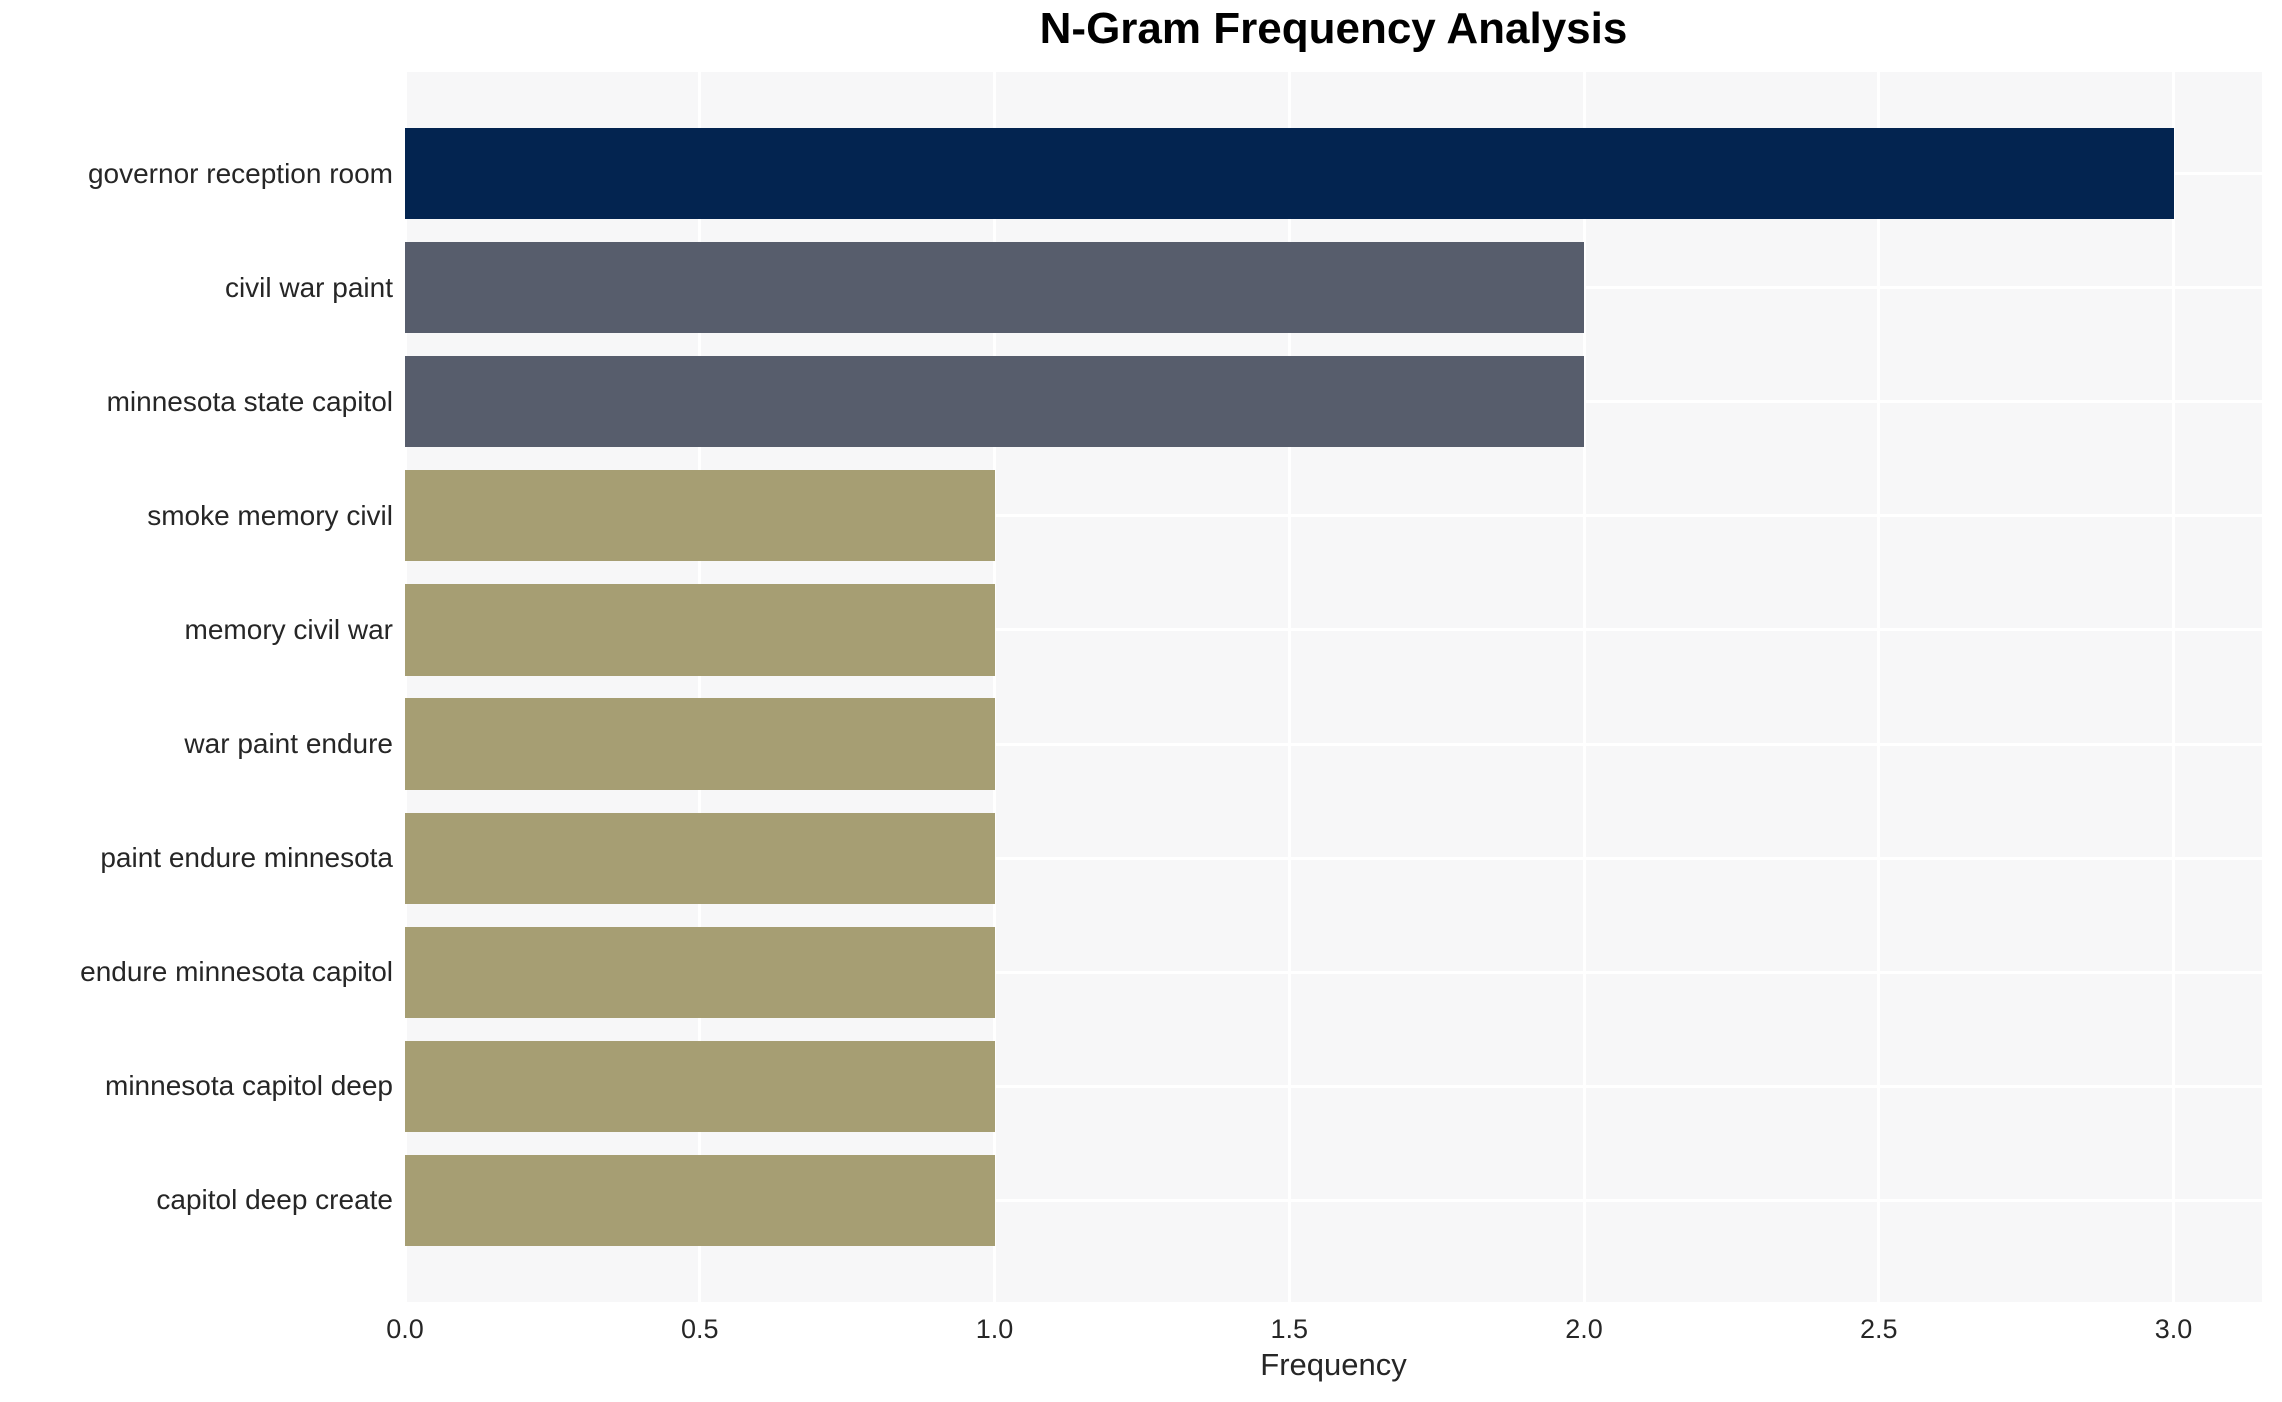  Describe the element at coordinates (249, 401) in the screenshot. I see `y-tick-label: minnesota state capitol` at that location.